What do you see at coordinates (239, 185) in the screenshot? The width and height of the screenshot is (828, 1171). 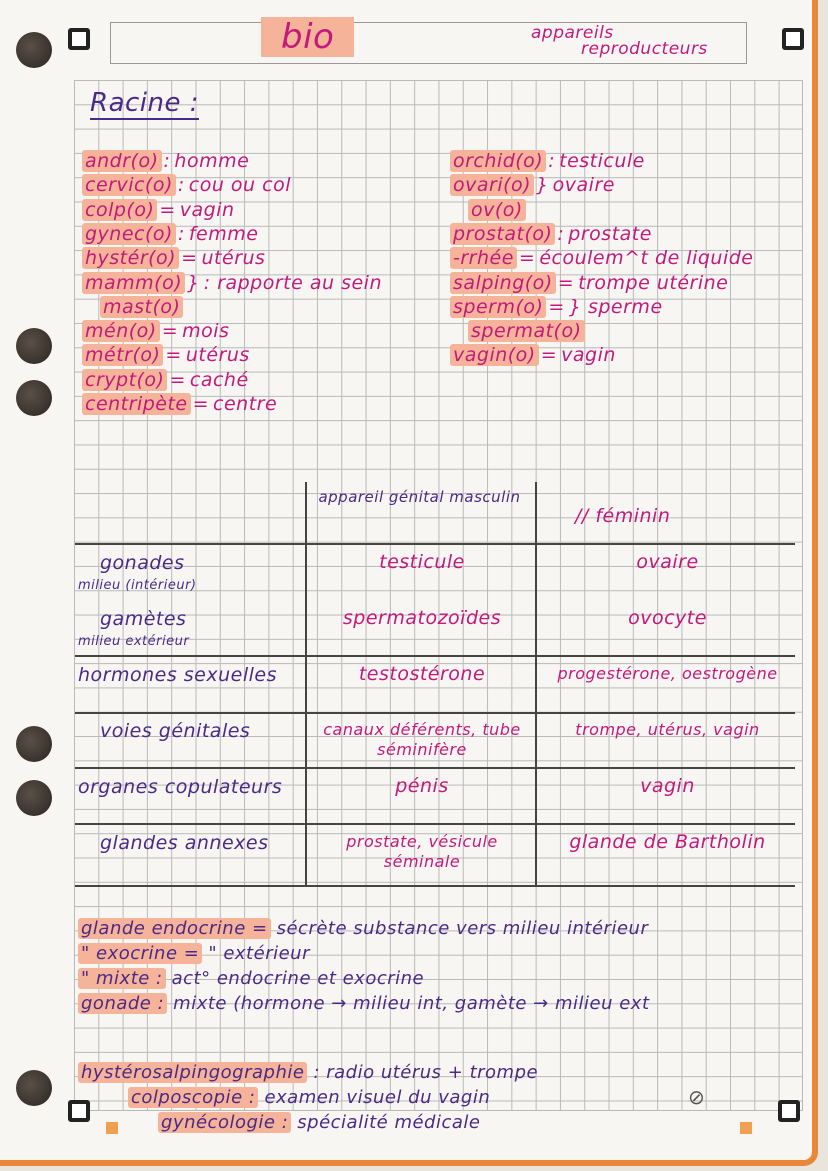 I see `root-meaning: cou ou col` at bounding box center [239, 185].